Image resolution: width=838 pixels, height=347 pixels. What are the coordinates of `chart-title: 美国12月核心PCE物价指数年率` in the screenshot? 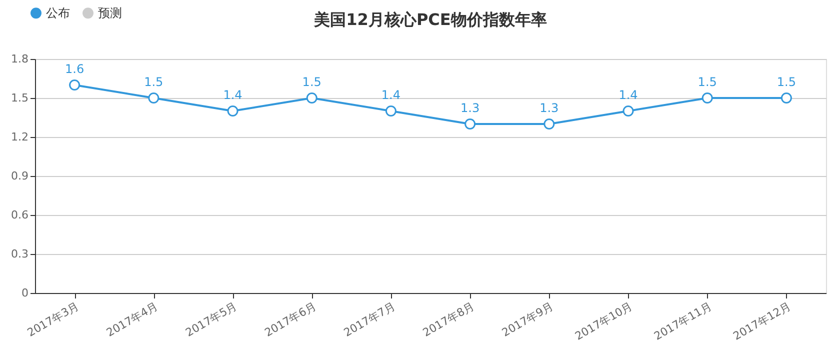 It's located at (430, 19).